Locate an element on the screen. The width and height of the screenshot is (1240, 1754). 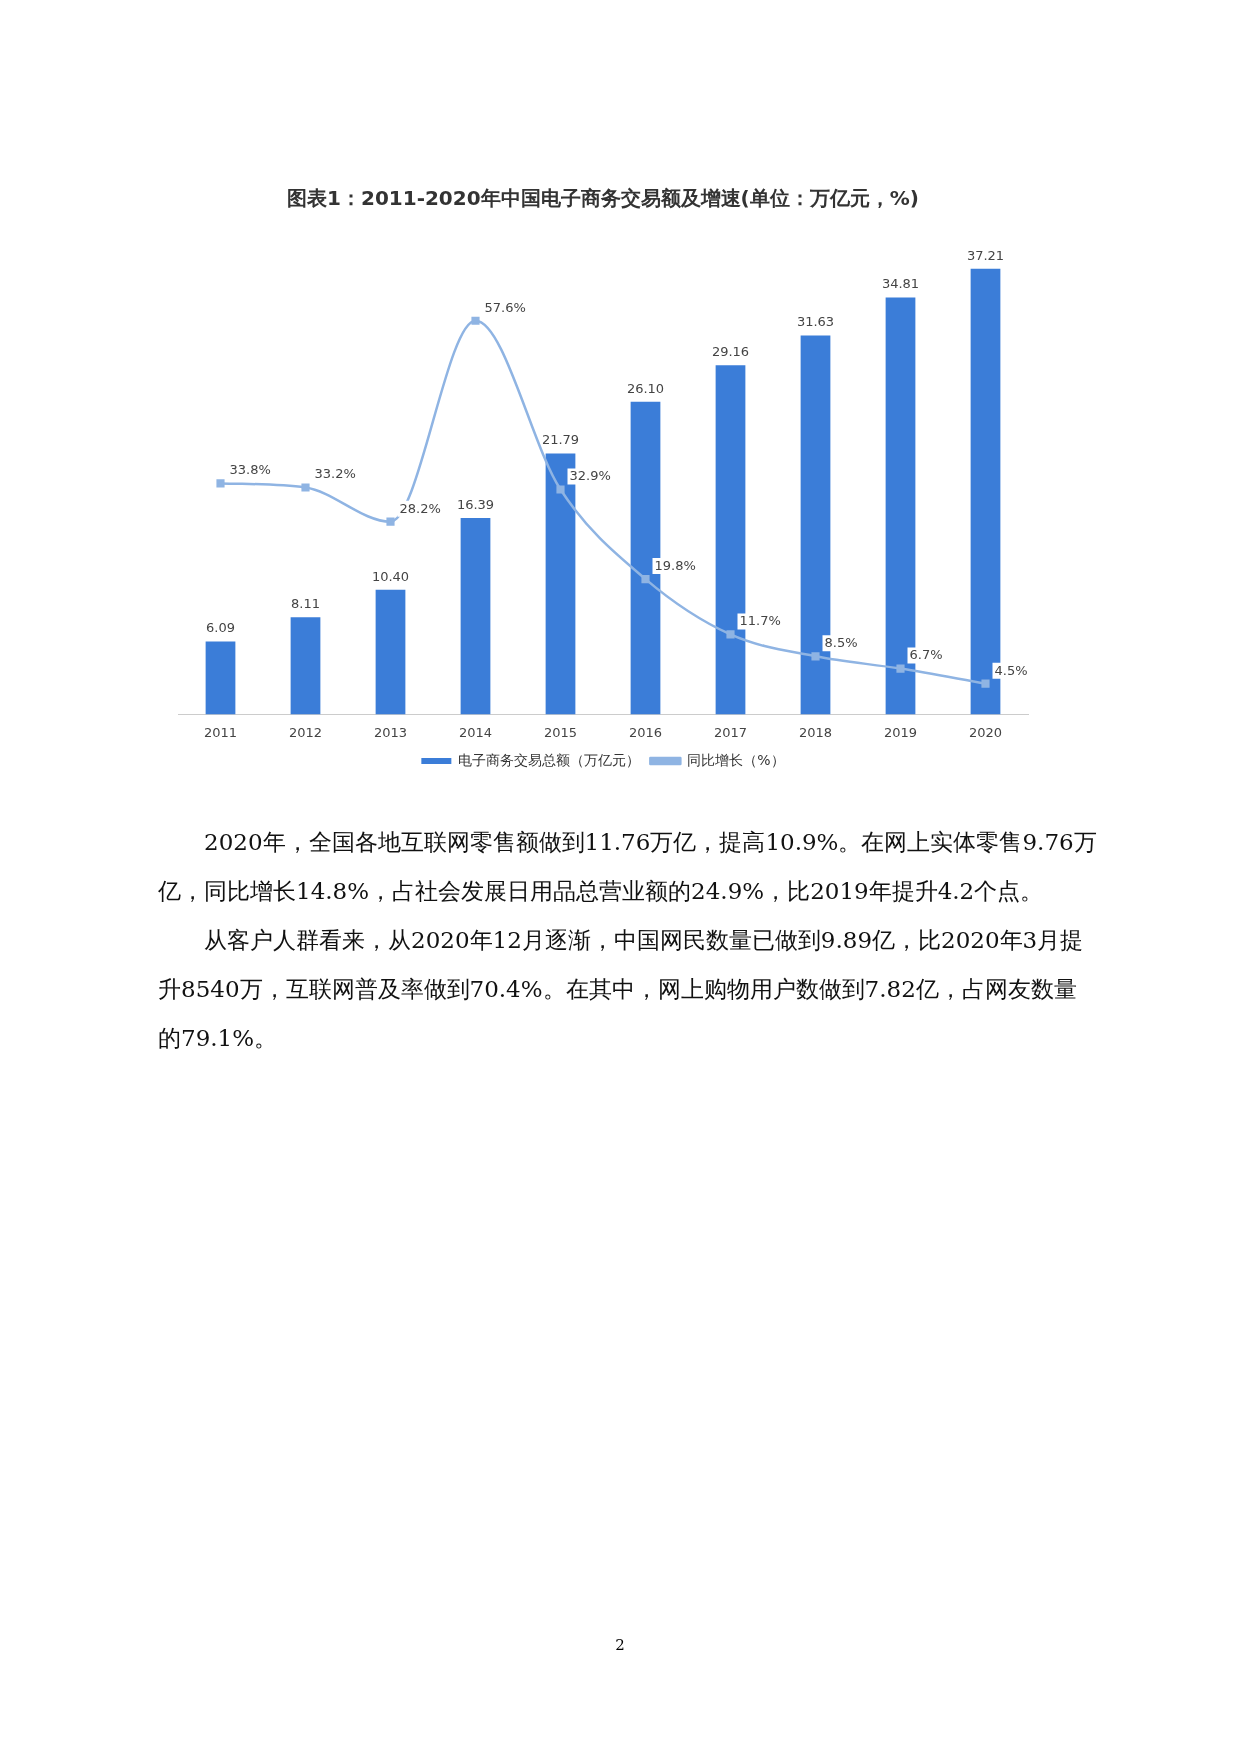
data-label: 4.5% is located at coordinates (1011, 670).